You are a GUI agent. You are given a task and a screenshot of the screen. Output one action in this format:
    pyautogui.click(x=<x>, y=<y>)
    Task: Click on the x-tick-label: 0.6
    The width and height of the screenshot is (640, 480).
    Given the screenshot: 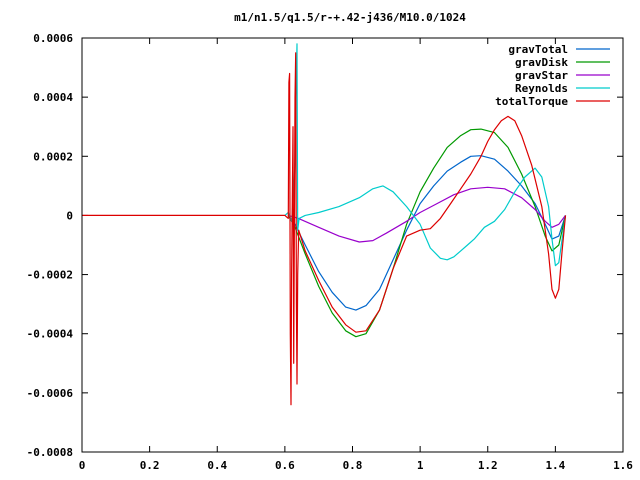 What is the action you would take?
    pyautogui.click(x=285, y=465)
    